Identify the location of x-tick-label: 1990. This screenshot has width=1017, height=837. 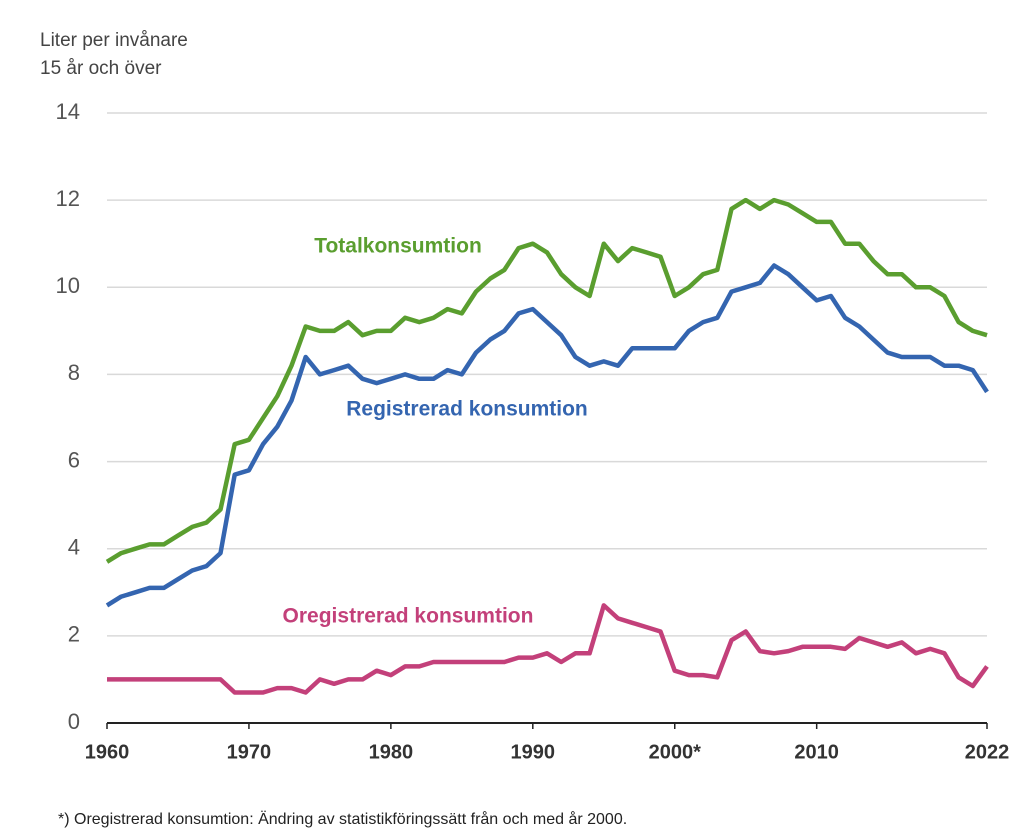
(533, 752).